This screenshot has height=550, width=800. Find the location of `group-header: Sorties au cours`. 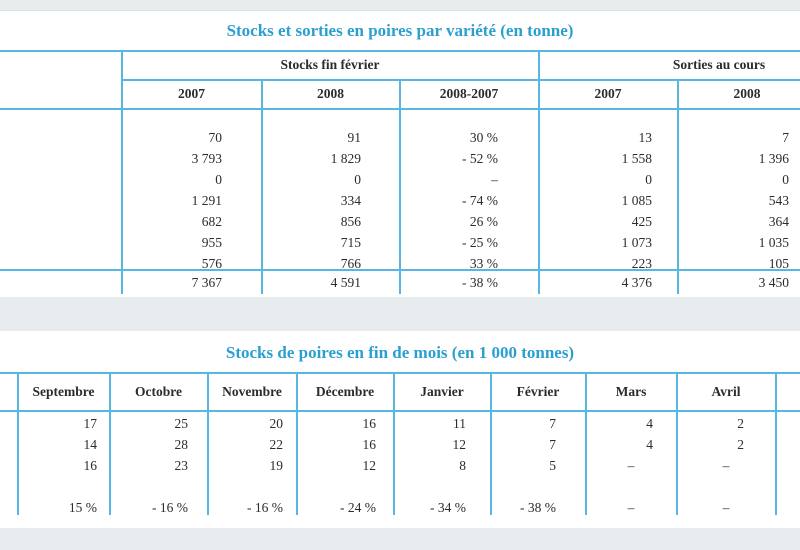

group-header: Sorties au cours is located at coordinates (719, 64).